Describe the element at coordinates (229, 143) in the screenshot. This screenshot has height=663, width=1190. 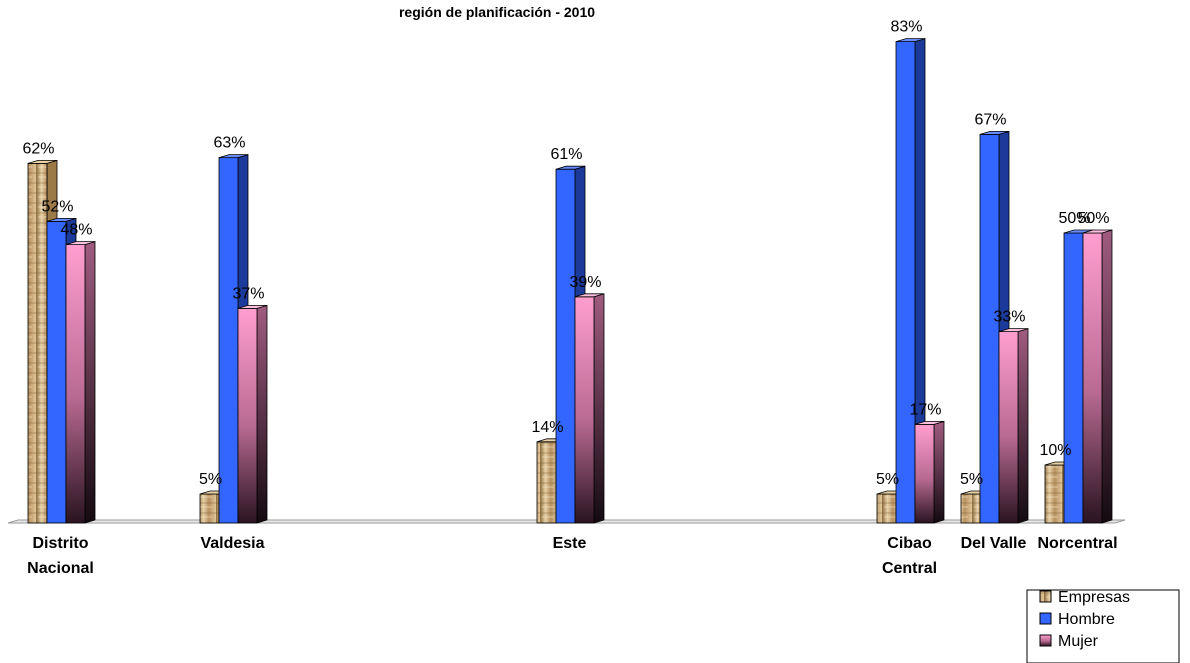
I see `data-label-hombre-1: 63%` at that location.